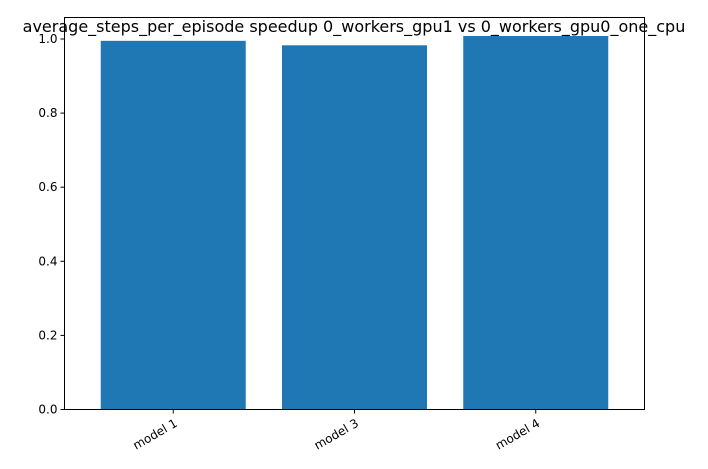 The width and height of the screenshot is (708, 469). What do you see at coordinates (47, 410) in the screenshot?
I see `y-tick-label: 0.0` at bounding box center [47, 410].